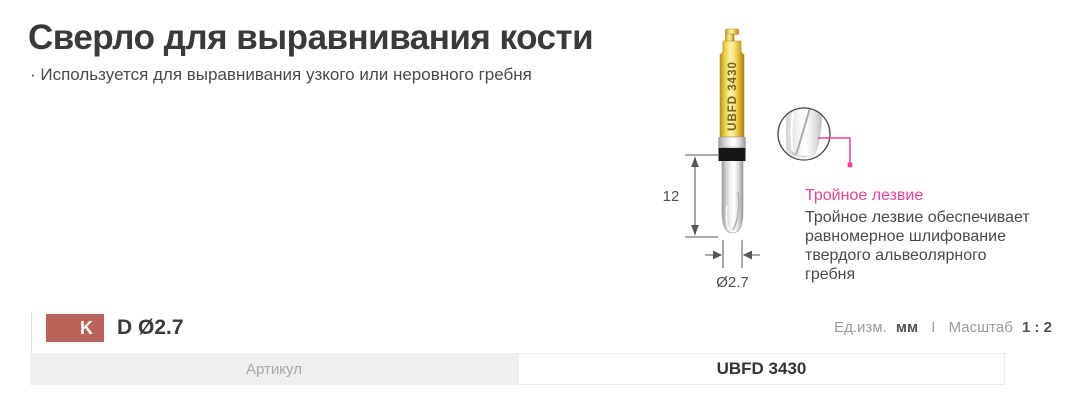 The image size is (1088, 400). I want to click on drill-shank: UBFD 3430, so click(732, 83).